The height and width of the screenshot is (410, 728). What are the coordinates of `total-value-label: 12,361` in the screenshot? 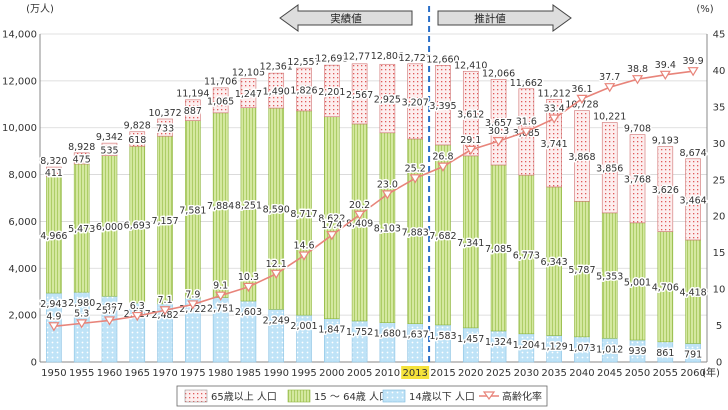 It's located at (276, 66).